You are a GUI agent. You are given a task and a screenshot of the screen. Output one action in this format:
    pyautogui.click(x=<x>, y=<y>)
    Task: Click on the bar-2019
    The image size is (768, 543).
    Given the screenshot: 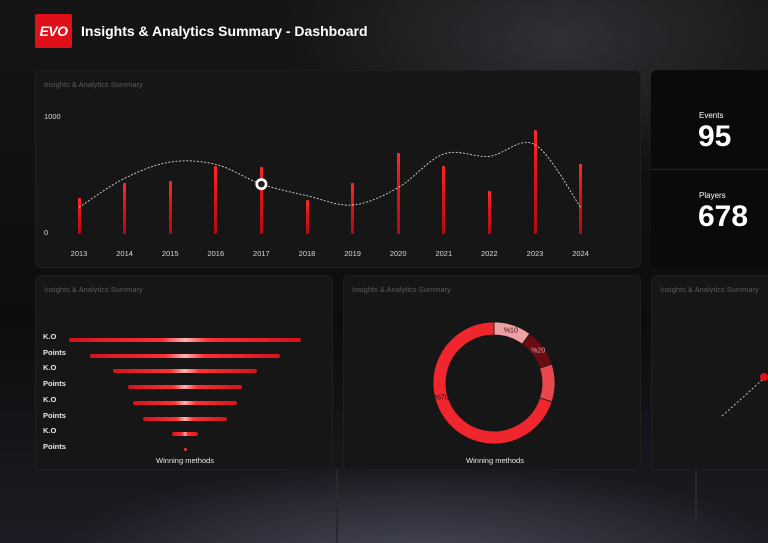 What is the action you would take?
    pyautogui.click(x=353, y=208)
    